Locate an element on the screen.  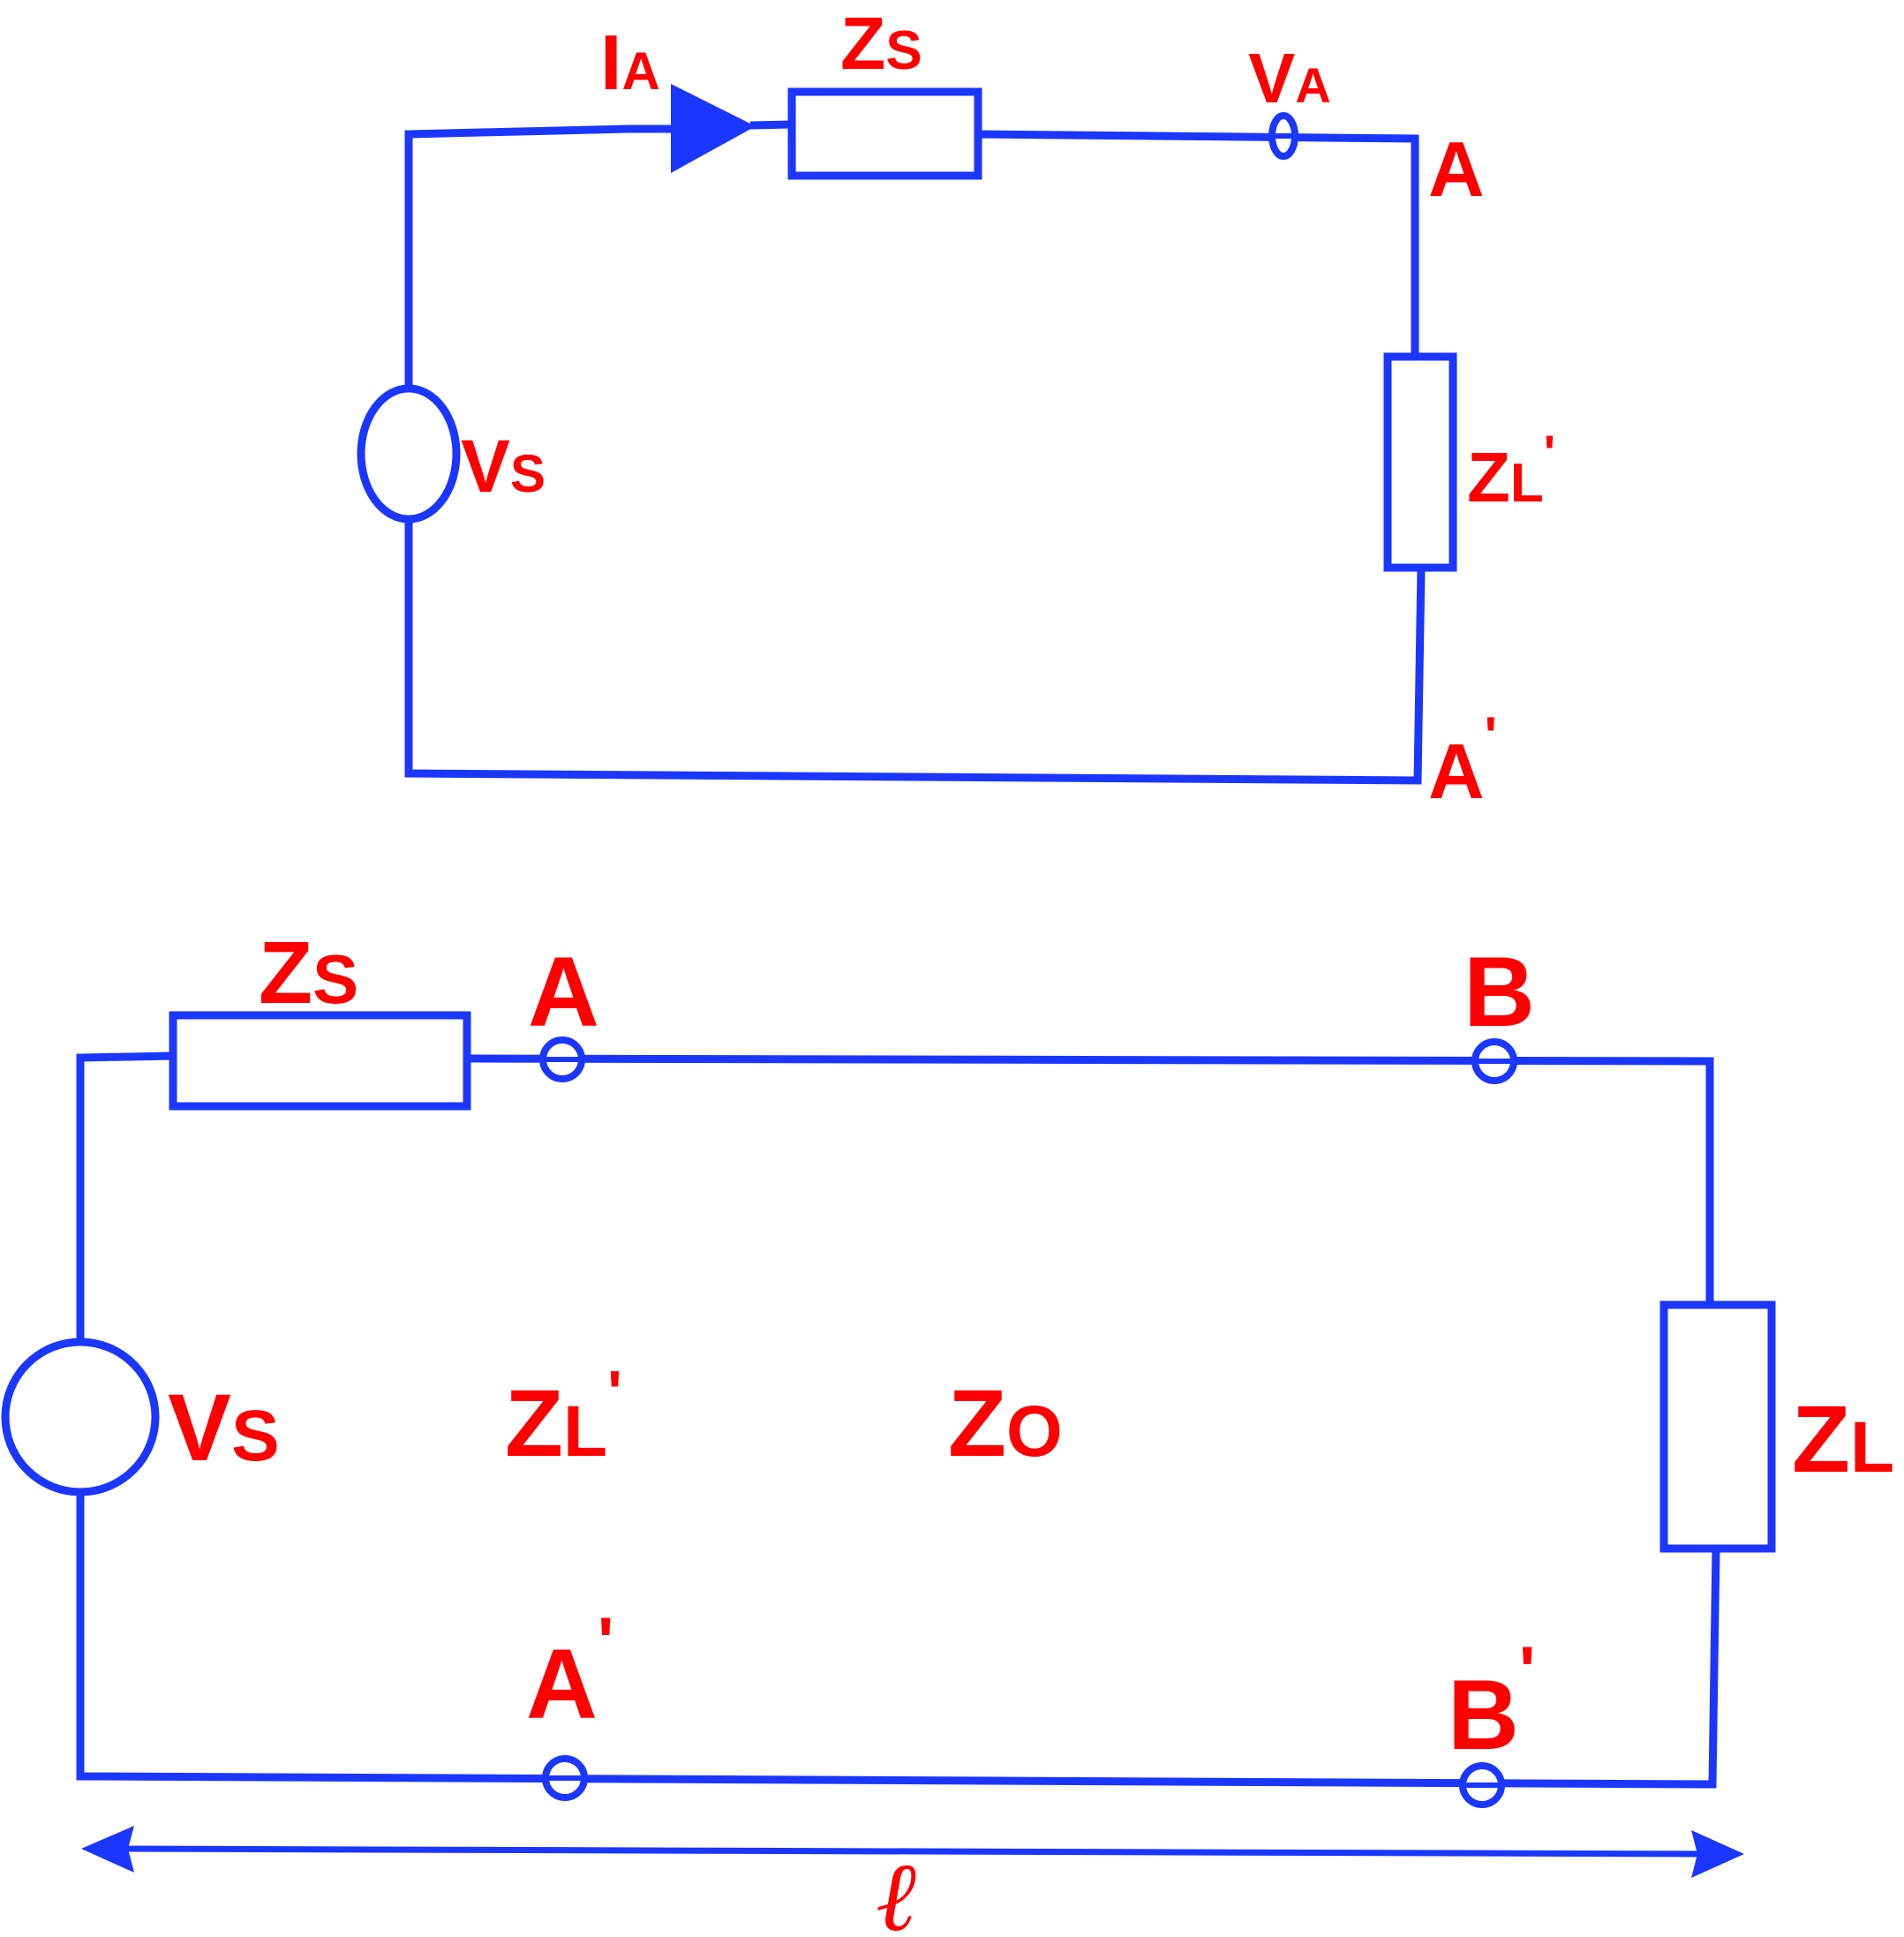
bottom-node-a-prime-label: A' is located at coordinates (569, 1670).